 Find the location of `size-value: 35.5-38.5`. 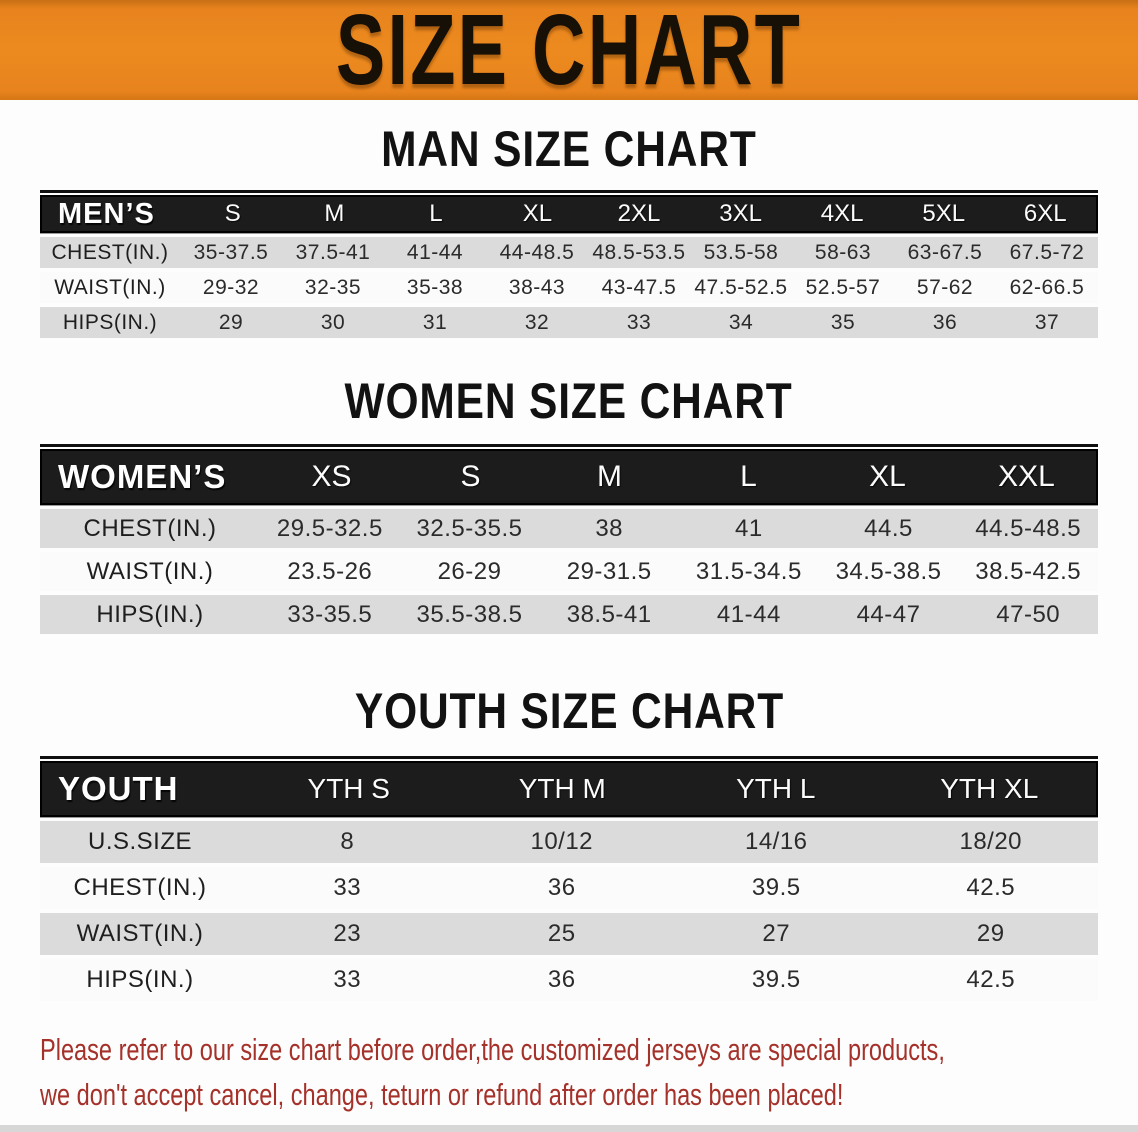

size-value: 35.5-38.5 is located at coordinates (469, 614).